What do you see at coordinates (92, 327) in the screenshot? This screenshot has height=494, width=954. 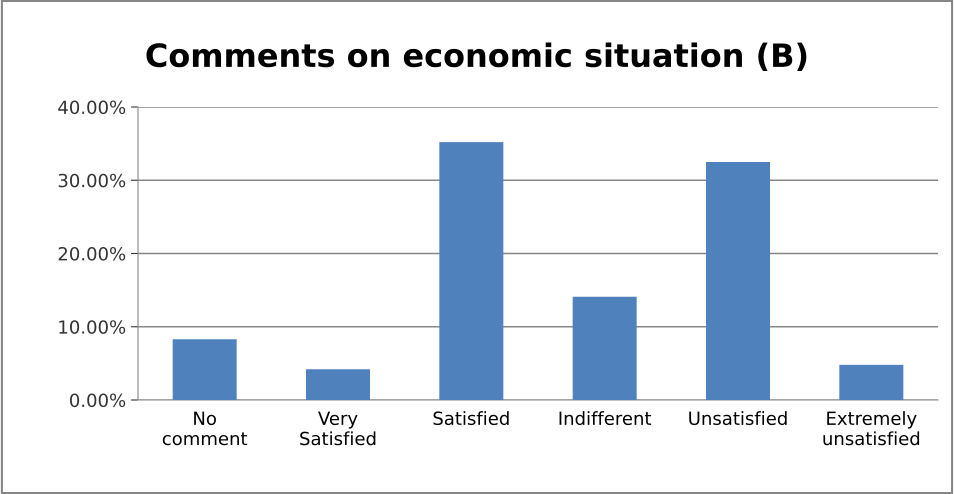 I see `y-tick-label: 10.00%` at bounding box center [92, 327].